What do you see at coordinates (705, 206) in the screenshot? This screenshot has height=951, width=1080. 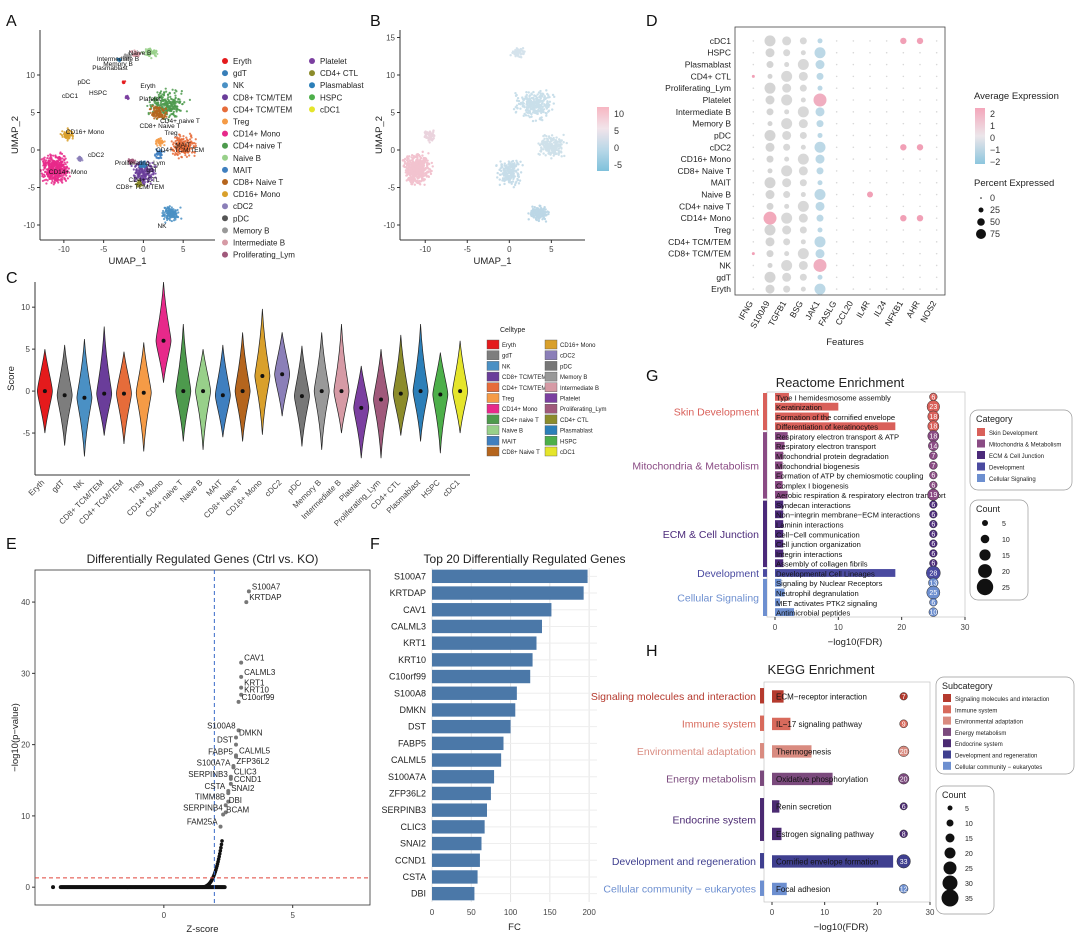 I see `row-label: CD4+ naive T` at bounding box center [705, 206].